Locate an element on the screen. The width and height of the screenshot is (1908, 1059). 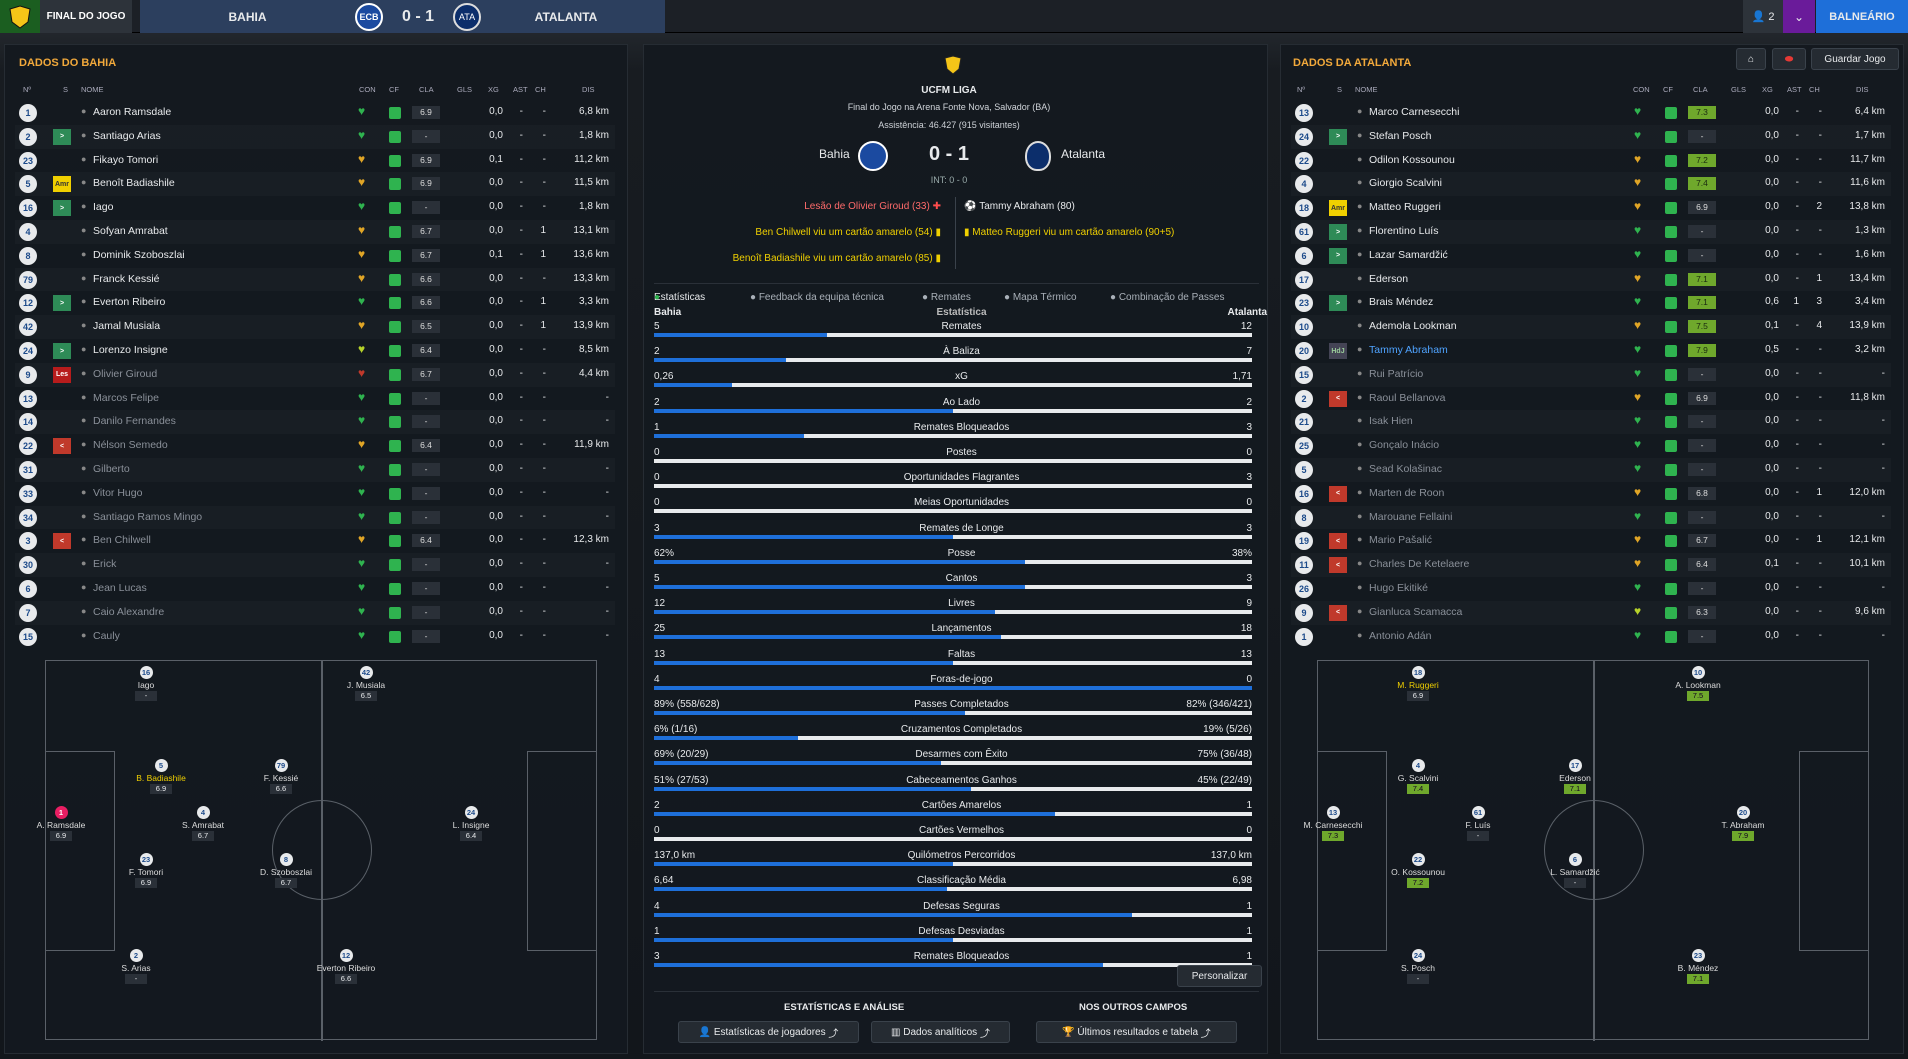
player-name: Gonçalo Inácio is located at coordinates (1404, 445).